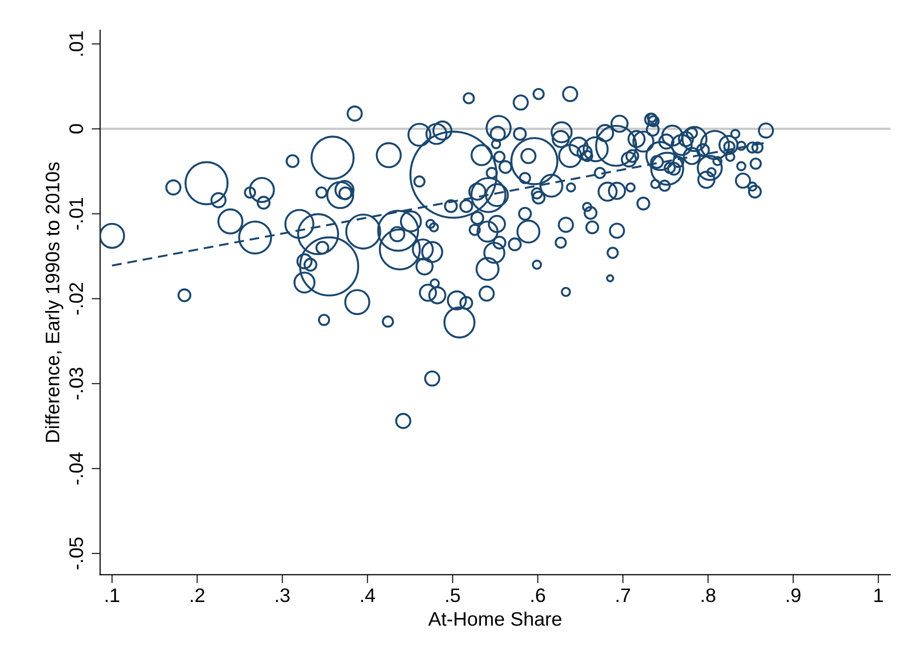 The height and width of the screenshot is (645, 902). Describe the element at coordinates (76, 468) in the screenshot. I see `y-tick-label: -.04` at that location.